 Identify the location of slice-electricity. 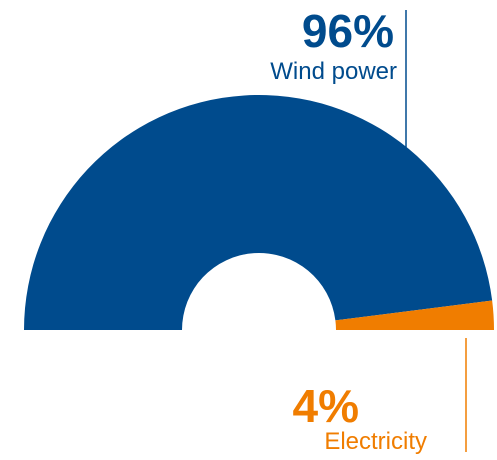
(414, 315).